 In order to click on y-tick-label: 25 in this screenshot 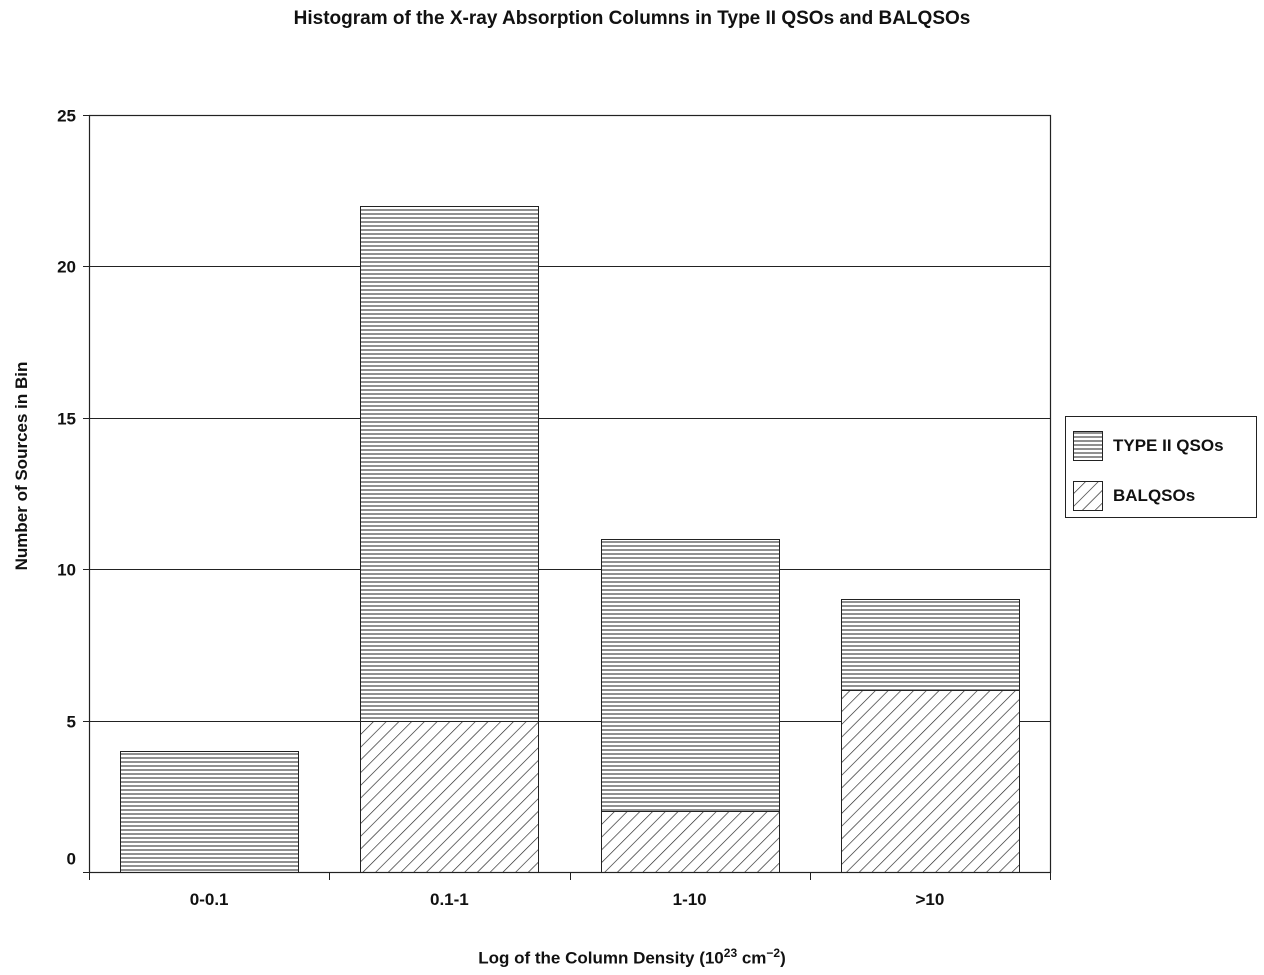, I will do `click(66, 116)`.